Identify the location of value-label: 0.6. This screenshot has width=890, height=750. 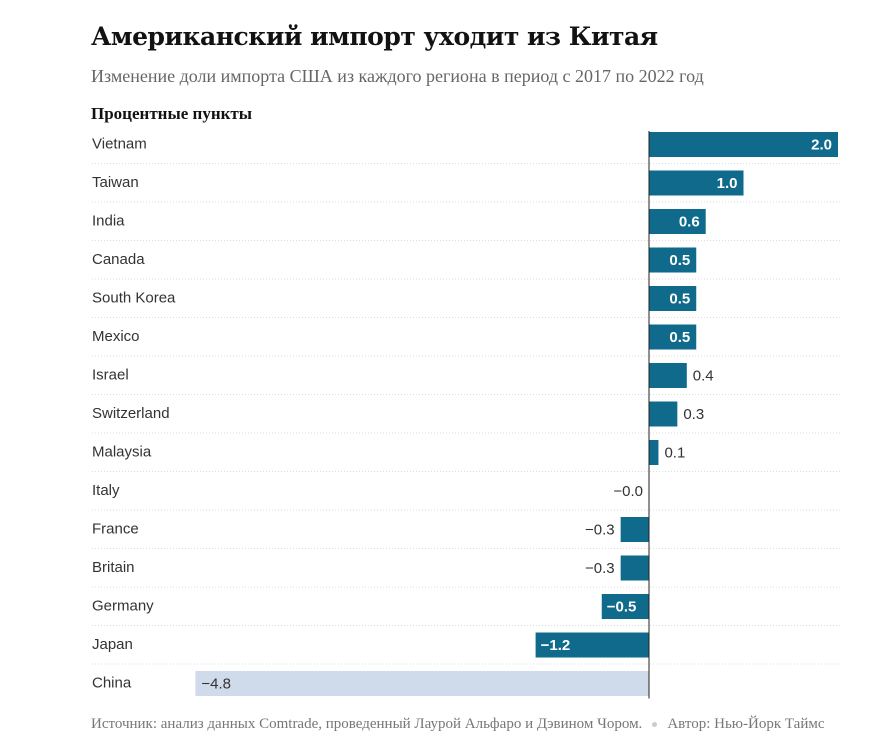
(689, 222).